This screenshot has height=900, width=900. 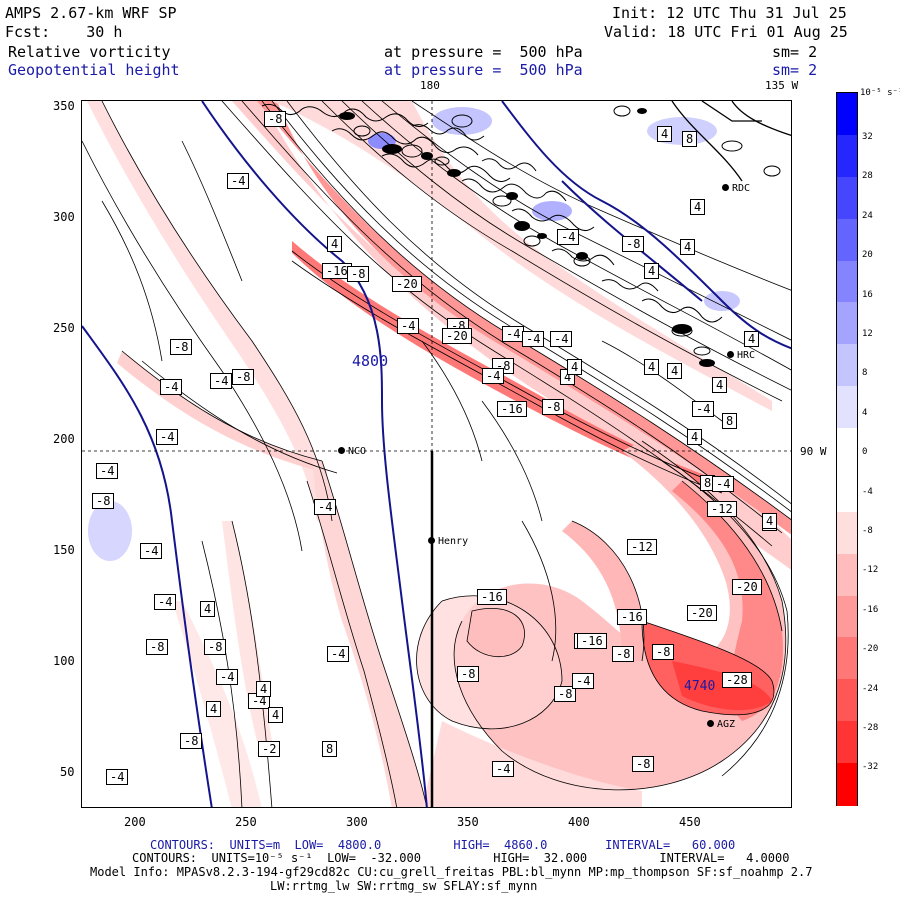 What do you see at coordinates (700, 686) in the screenshot?
I see `height-contour-label-2: 4740` at bounding box center [700, 686].